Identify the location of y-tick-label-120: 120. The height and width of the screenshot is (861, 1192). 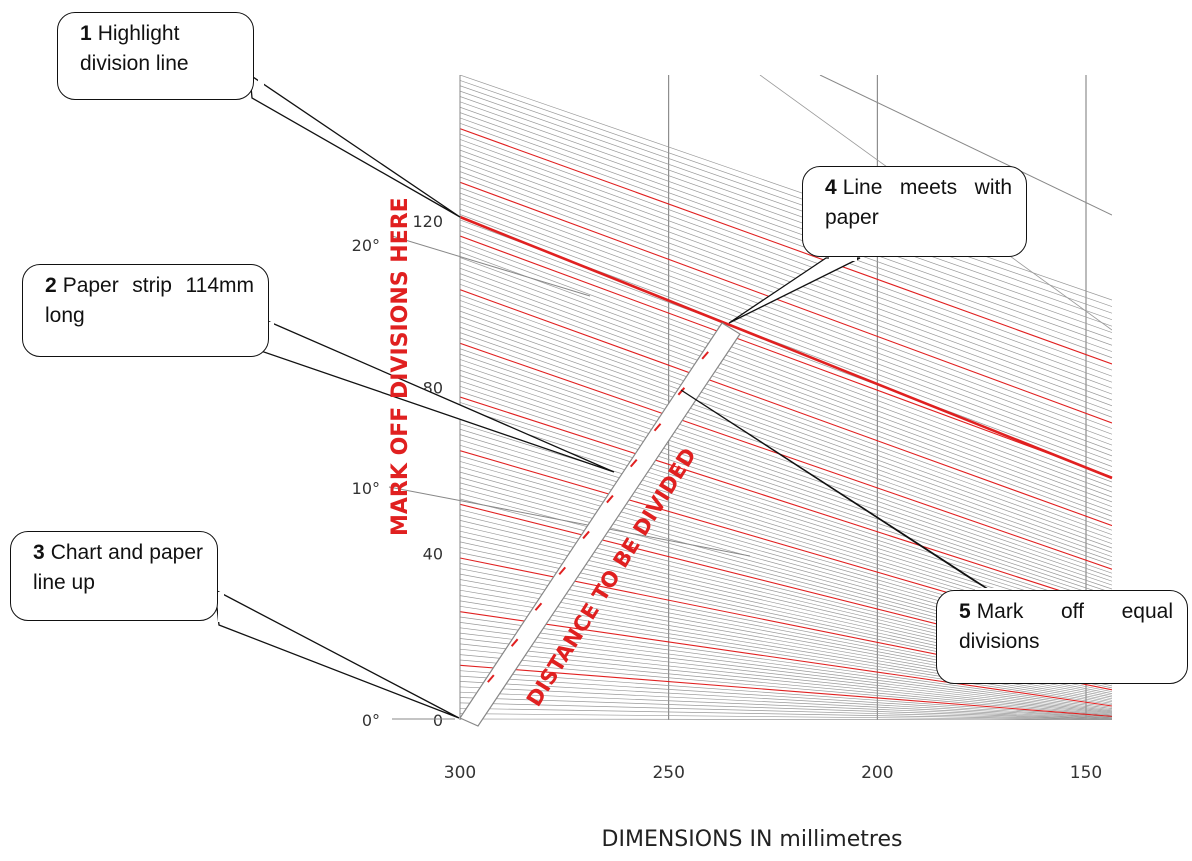
(427, 221).